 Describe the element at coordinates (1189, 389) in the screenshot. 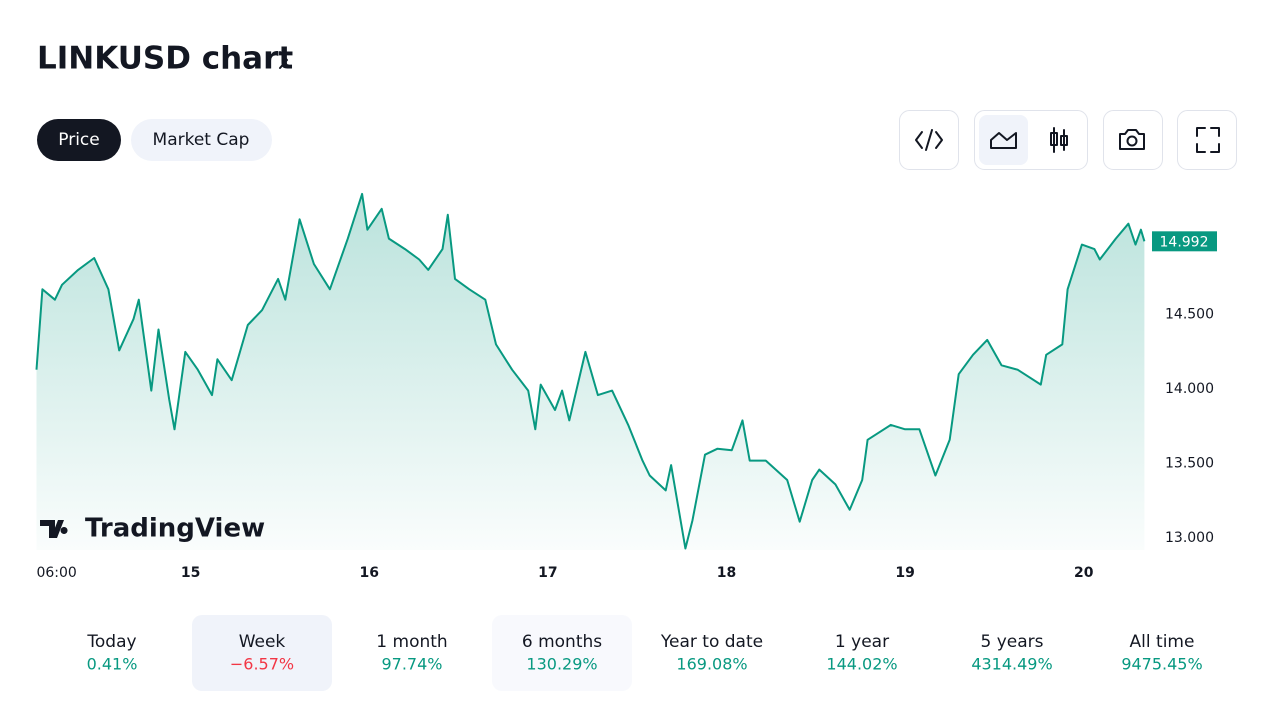

I see `y-tick-label: 14.000` at that location.